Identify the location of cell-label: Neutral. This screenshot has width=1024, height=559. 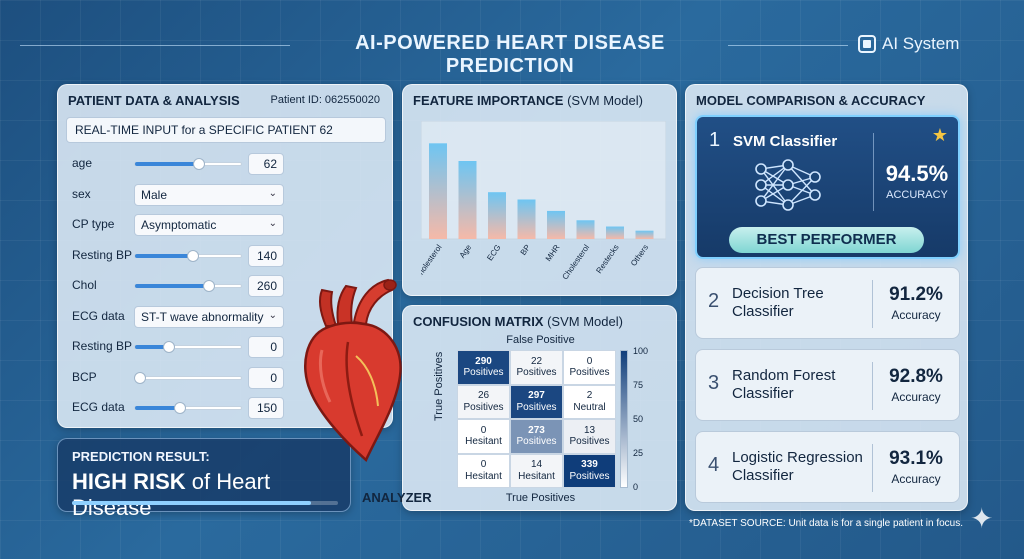
(589, 407).